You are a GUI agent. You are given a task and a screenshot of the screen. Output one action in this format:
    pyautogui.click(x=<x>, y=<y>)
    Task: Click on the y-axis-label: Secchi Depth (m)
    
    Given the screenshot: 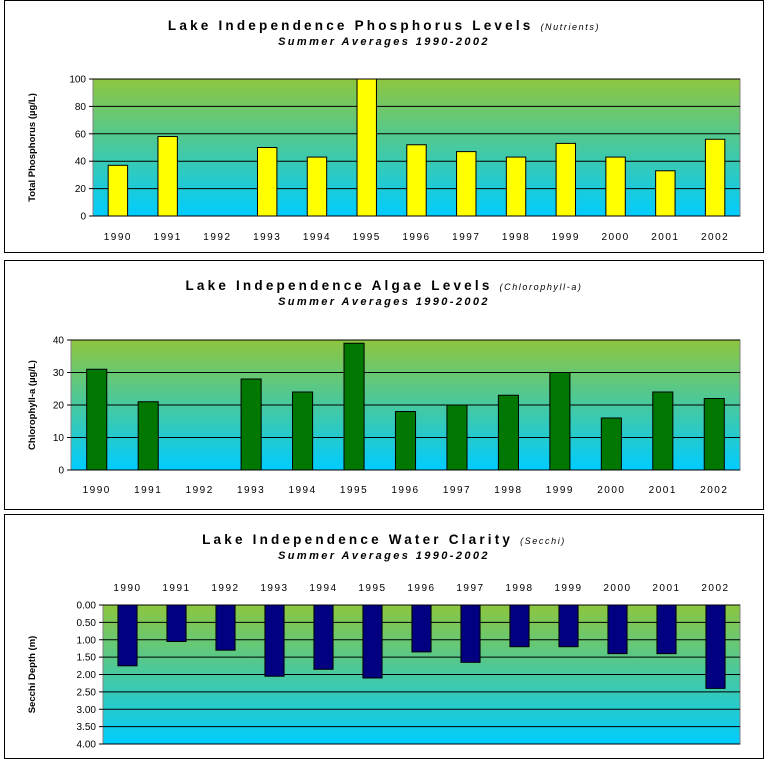 What is the action you would take?
    pyautogui.click(x=32, y=675)
    